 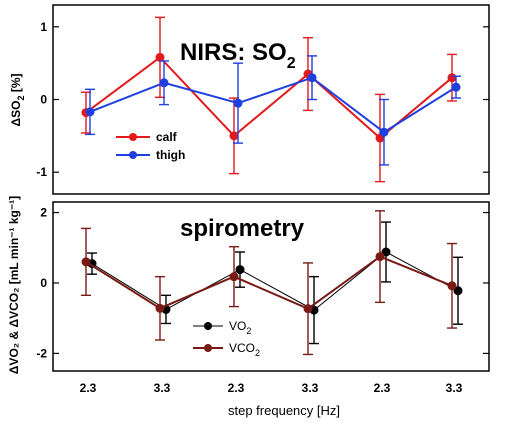 I want to click on bottom-panel-title: spirometry, so click(x=242, y=228).